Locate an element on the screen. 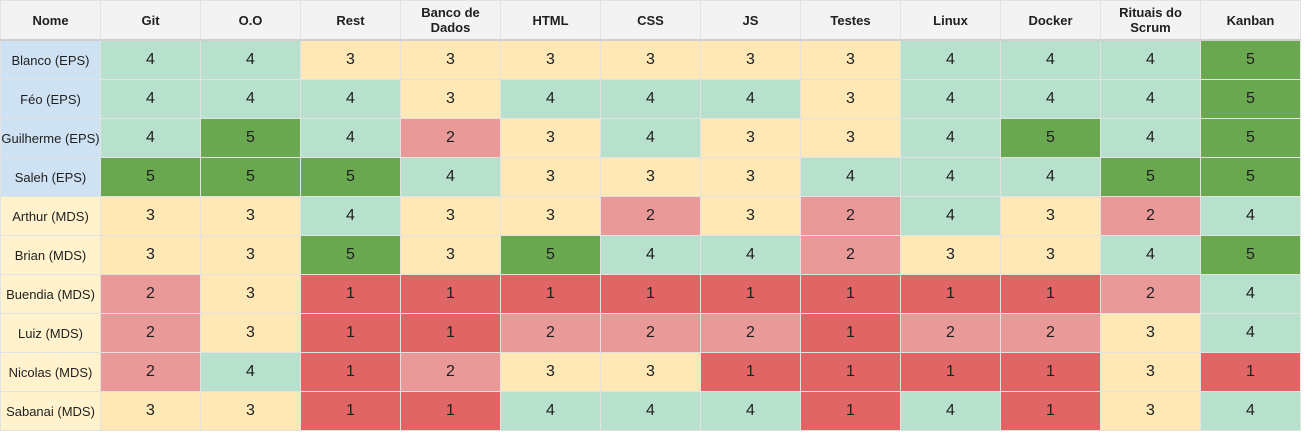 The image size is (1314, 437). row-name-cell: Blanco (EPS) is located at coordinates (50, 59).